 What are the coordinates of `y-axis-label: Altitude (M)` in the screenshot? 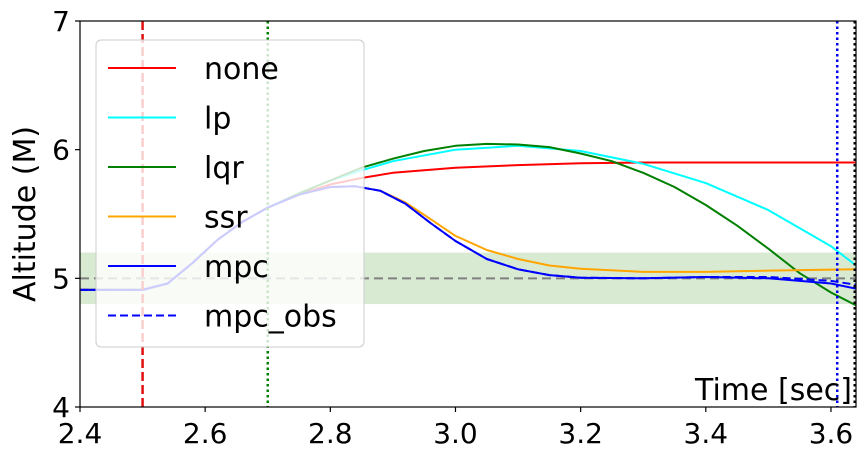 It's located at (25, 214).